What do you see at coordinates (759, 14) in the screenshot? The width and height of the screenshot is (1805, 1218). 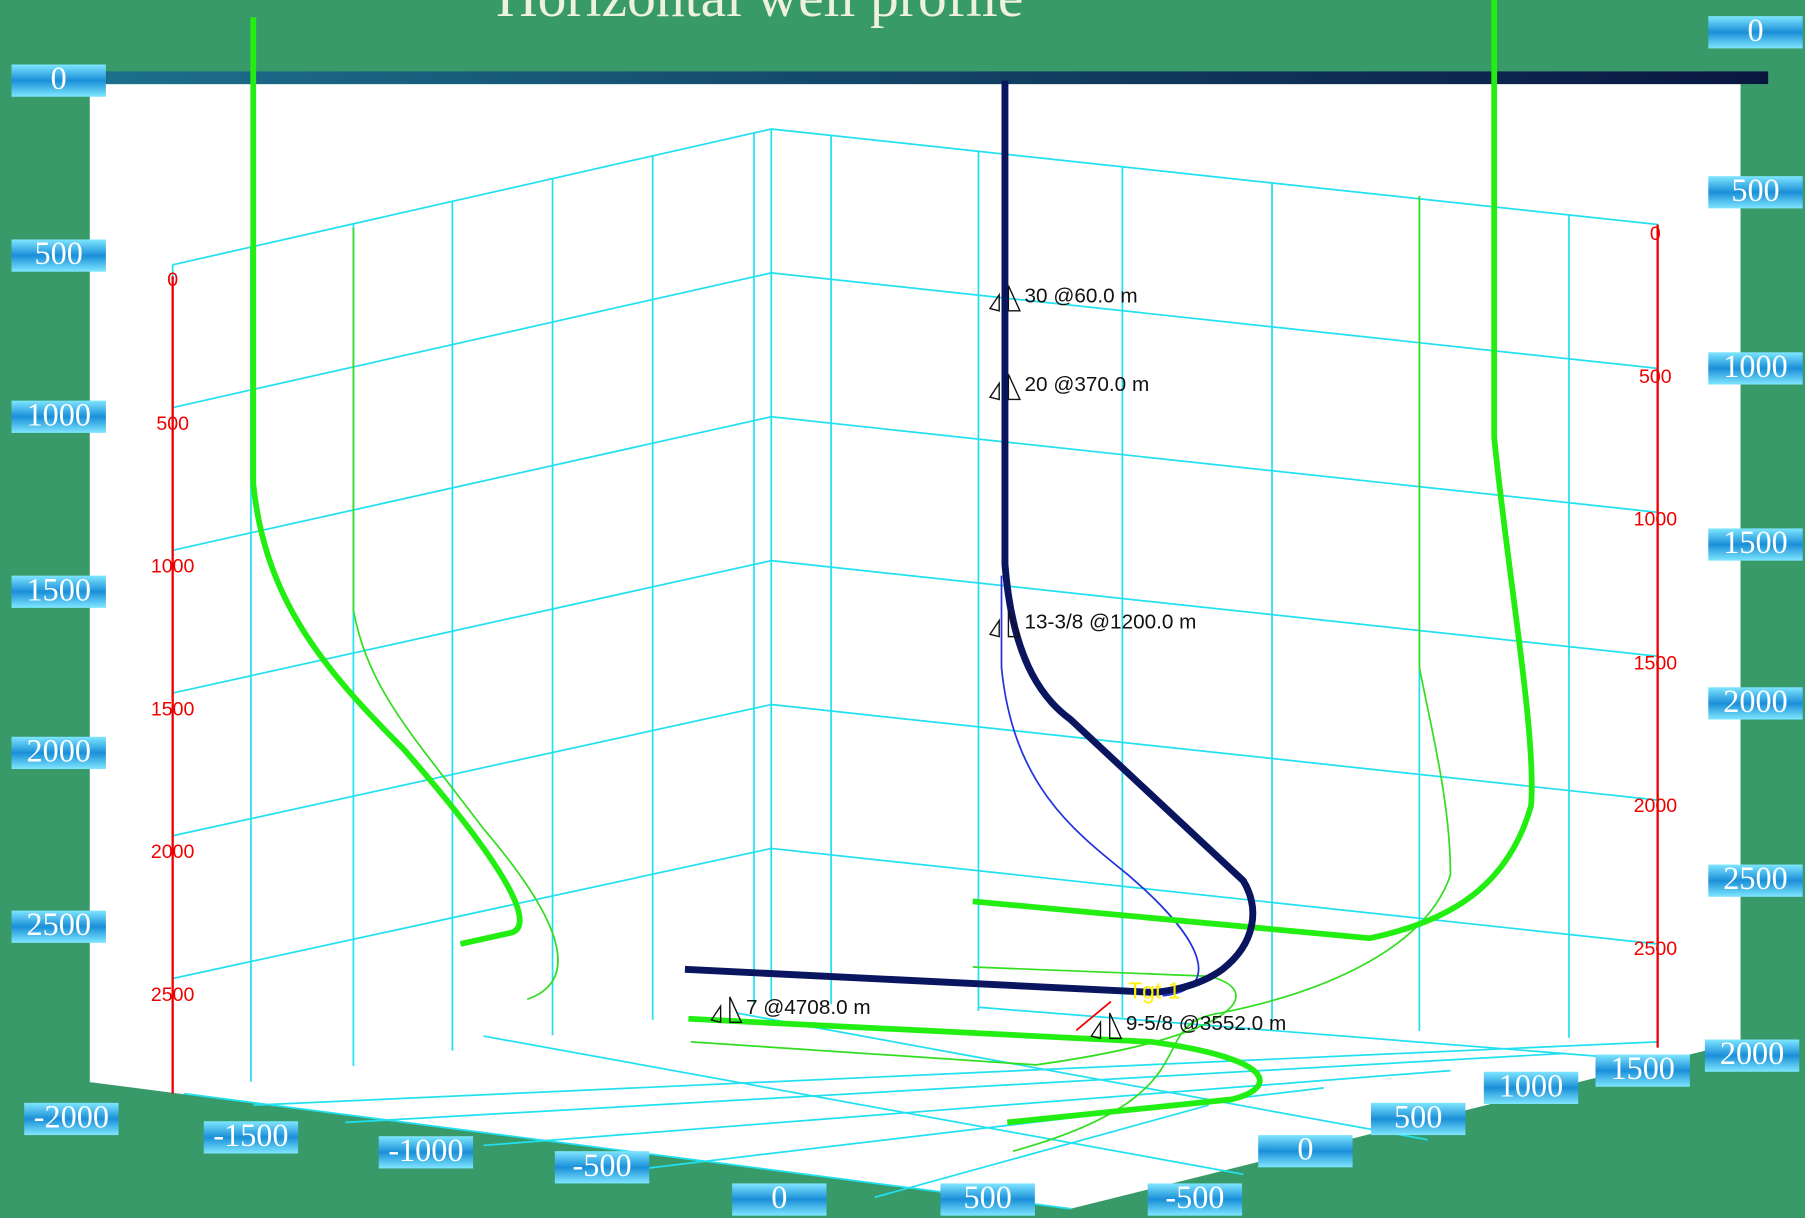 I see `title: Horizontal well profile` at bounding box center [759, 14].